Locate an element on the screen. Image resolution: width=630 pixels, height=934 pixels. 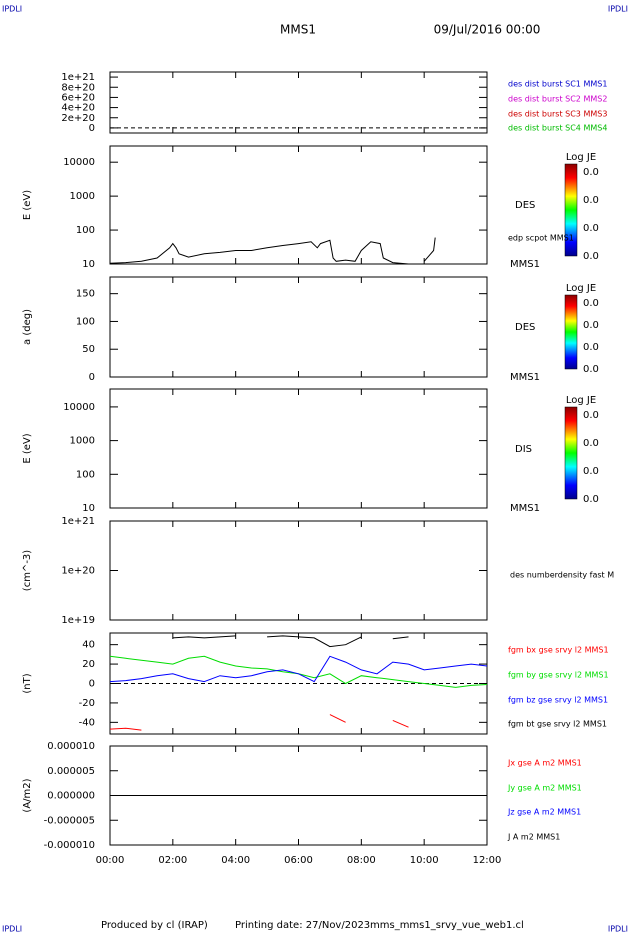
y-tick-label: 2e+20 is located at coordinates (78, 118).